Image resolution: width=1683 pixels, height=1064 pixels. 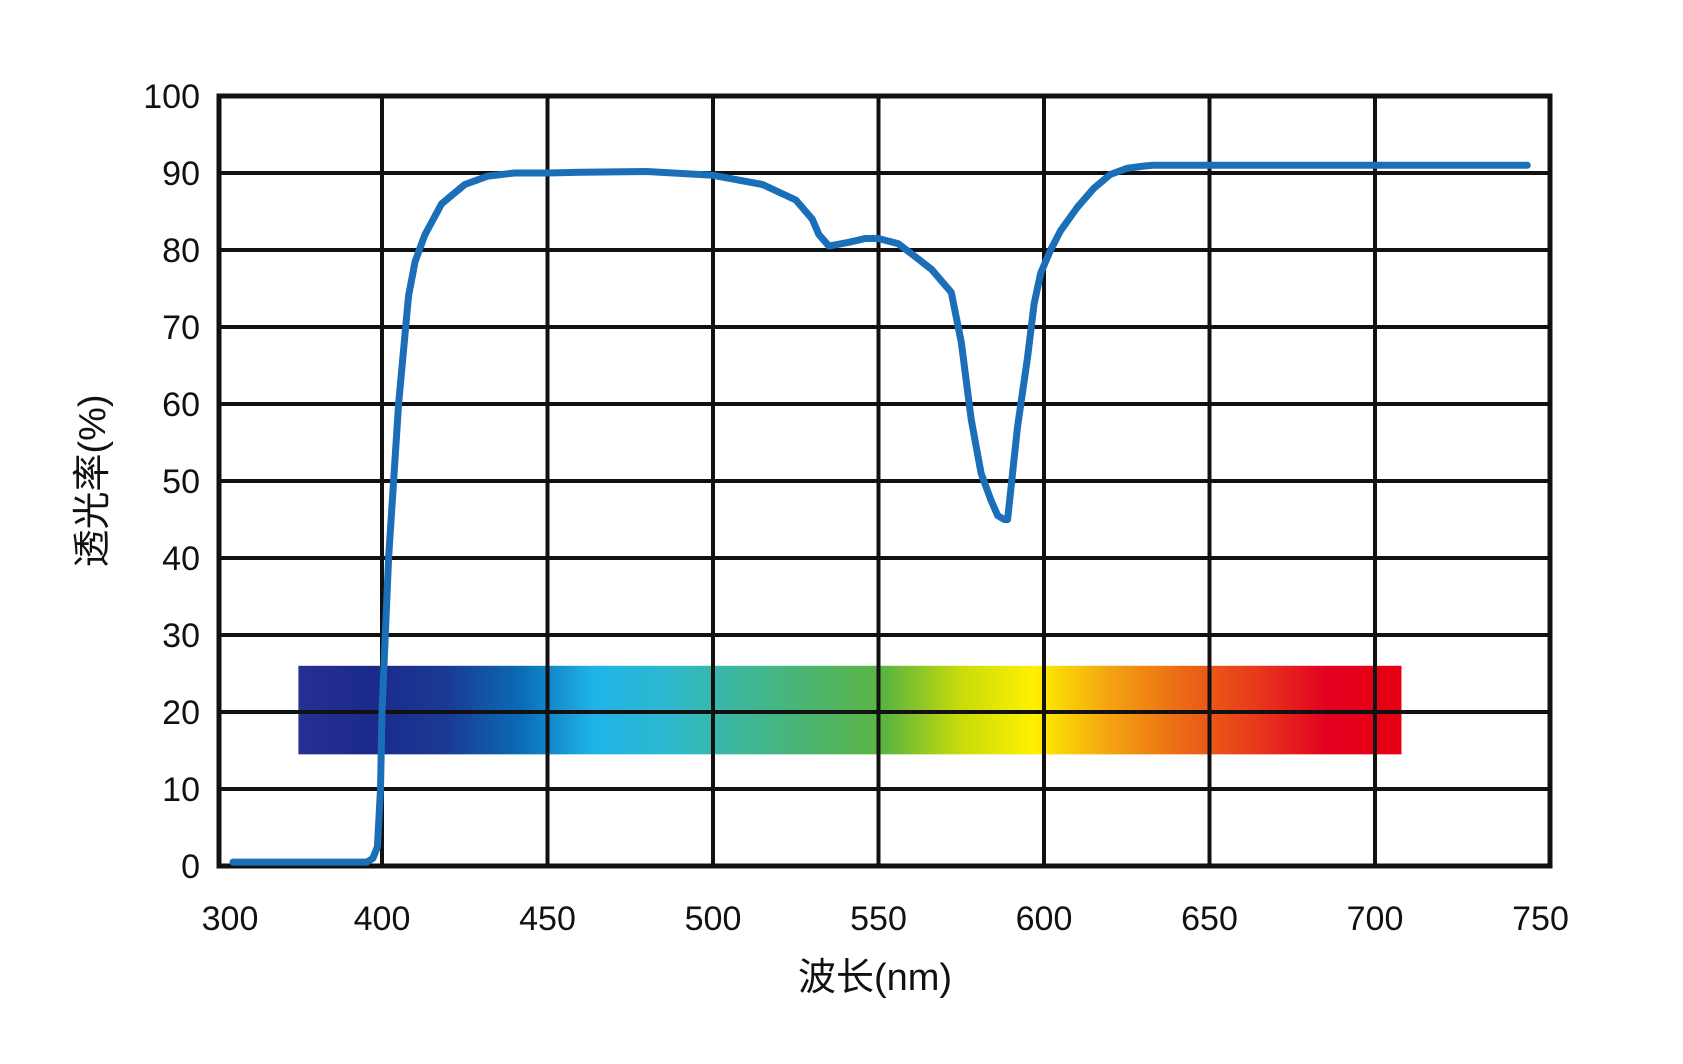 What do you see at coordinates (547, 919) in the screenshot?
I see `x-tick-label-450: 450` at bounding box center [547, 919].